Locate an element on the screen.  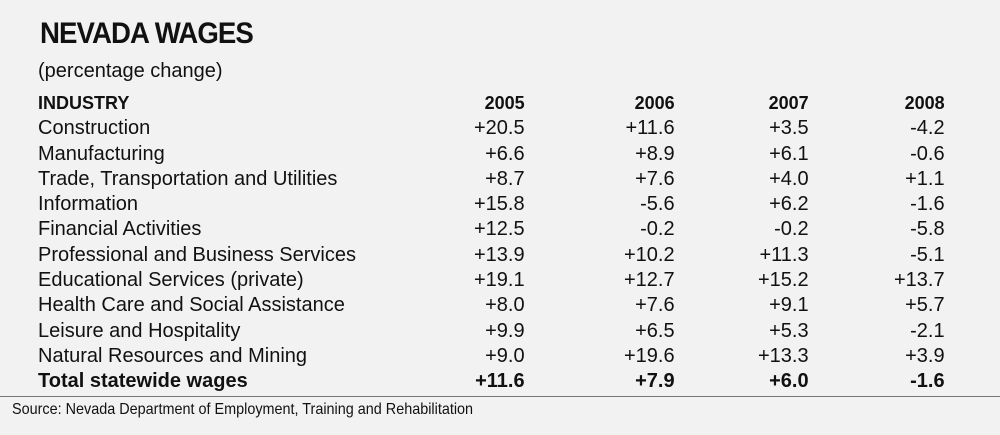
value-2008: -5.8 is located at coordinates (927, 229).